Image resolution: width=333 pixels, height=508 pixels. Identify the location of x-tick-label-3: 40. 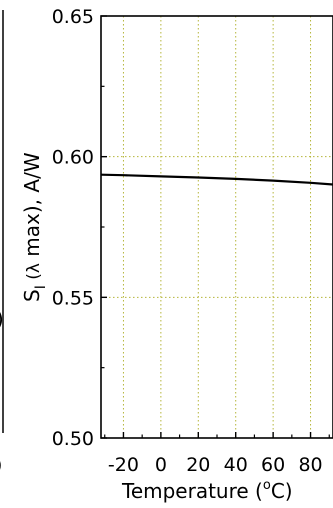
(236, 465).